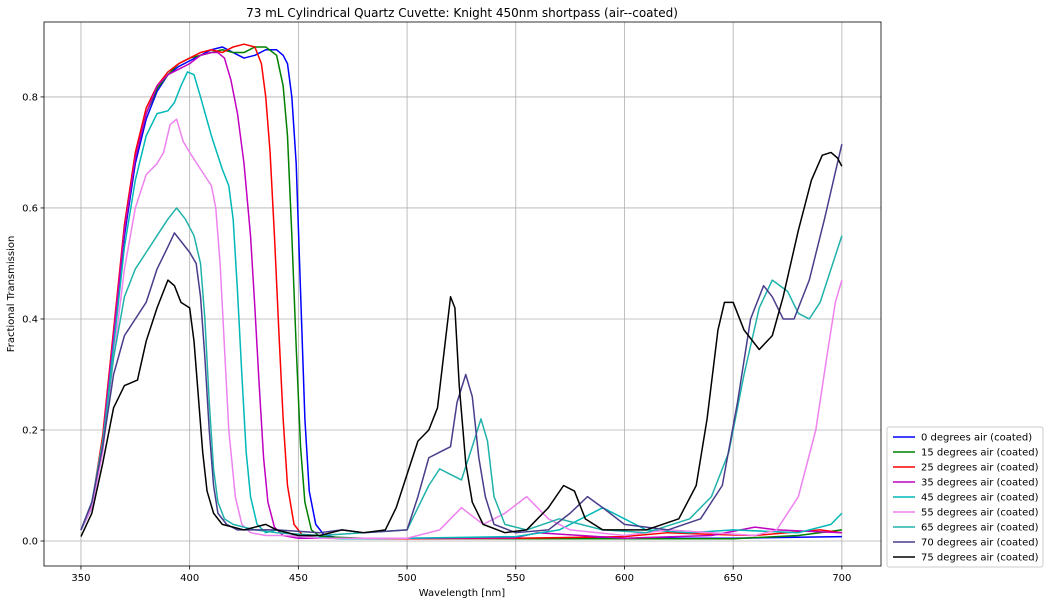 The width and height of the screenshot is (1049, 604). What do you see at coordinates (30, 97) in the screenshot?
I see `y-tick-label: 0.8` at bounding box center [30, 97].